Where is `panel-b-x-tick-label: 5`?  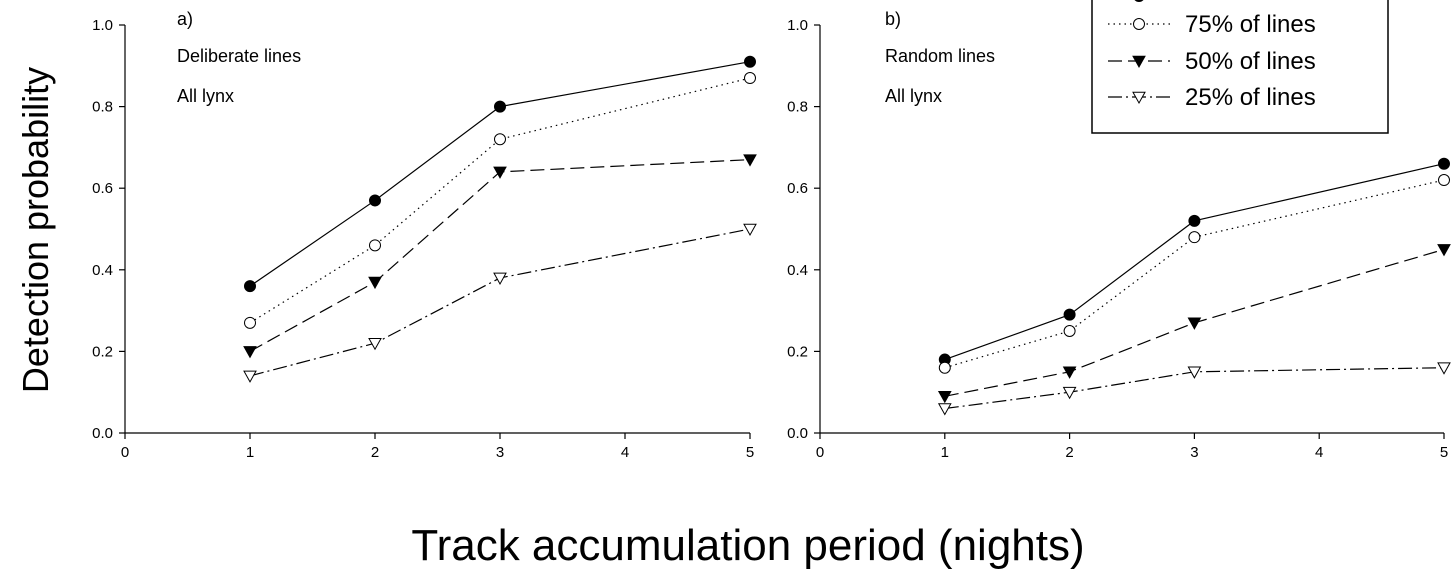
panel-b-x-tick-label: 5 is located at coordinates (1444, 452).